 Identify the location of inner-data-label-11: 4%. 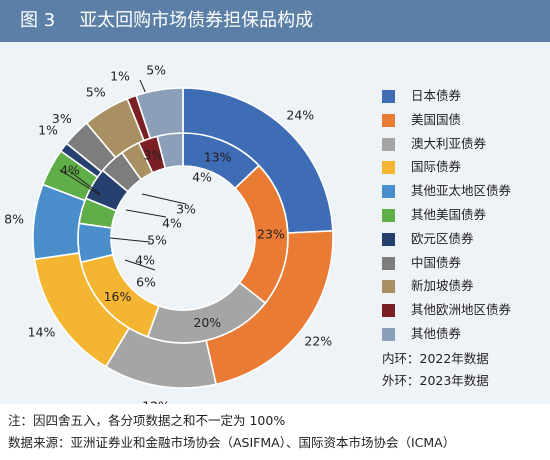
(202, 177).